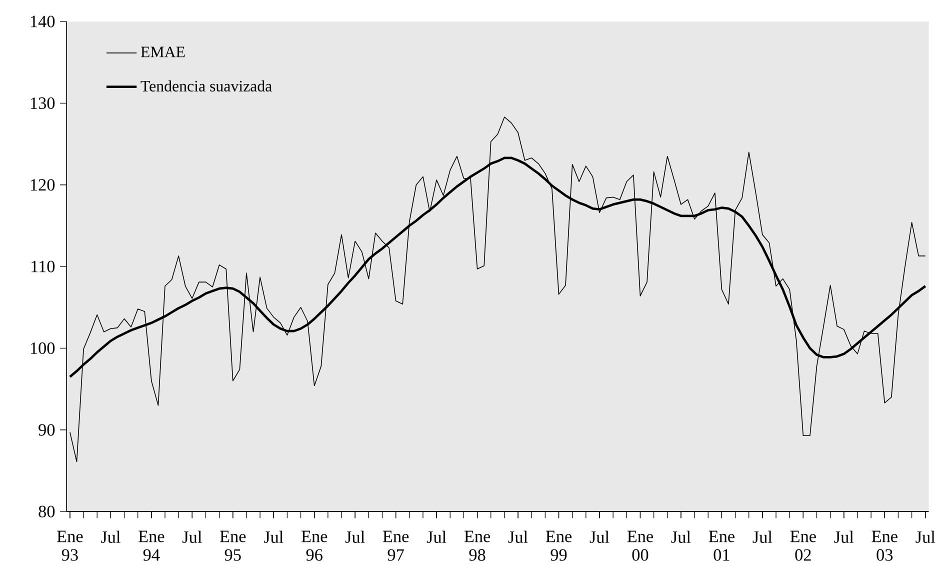 This screenshot has width=947, height=585. What do you see at coordinates (46, 512) in the screenshot?
I see `y-tick-label: 80` at bounding box center [46, 512].